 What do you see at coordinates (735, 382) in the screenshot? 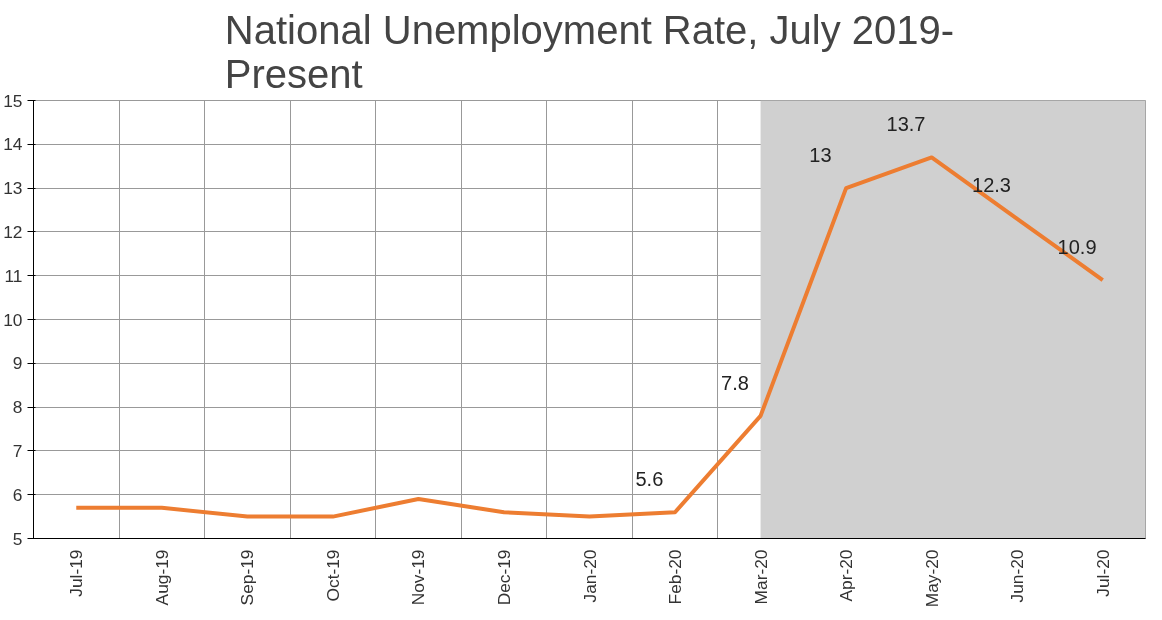
I see `data-label: 7.8` at bounding box center [735, 382].